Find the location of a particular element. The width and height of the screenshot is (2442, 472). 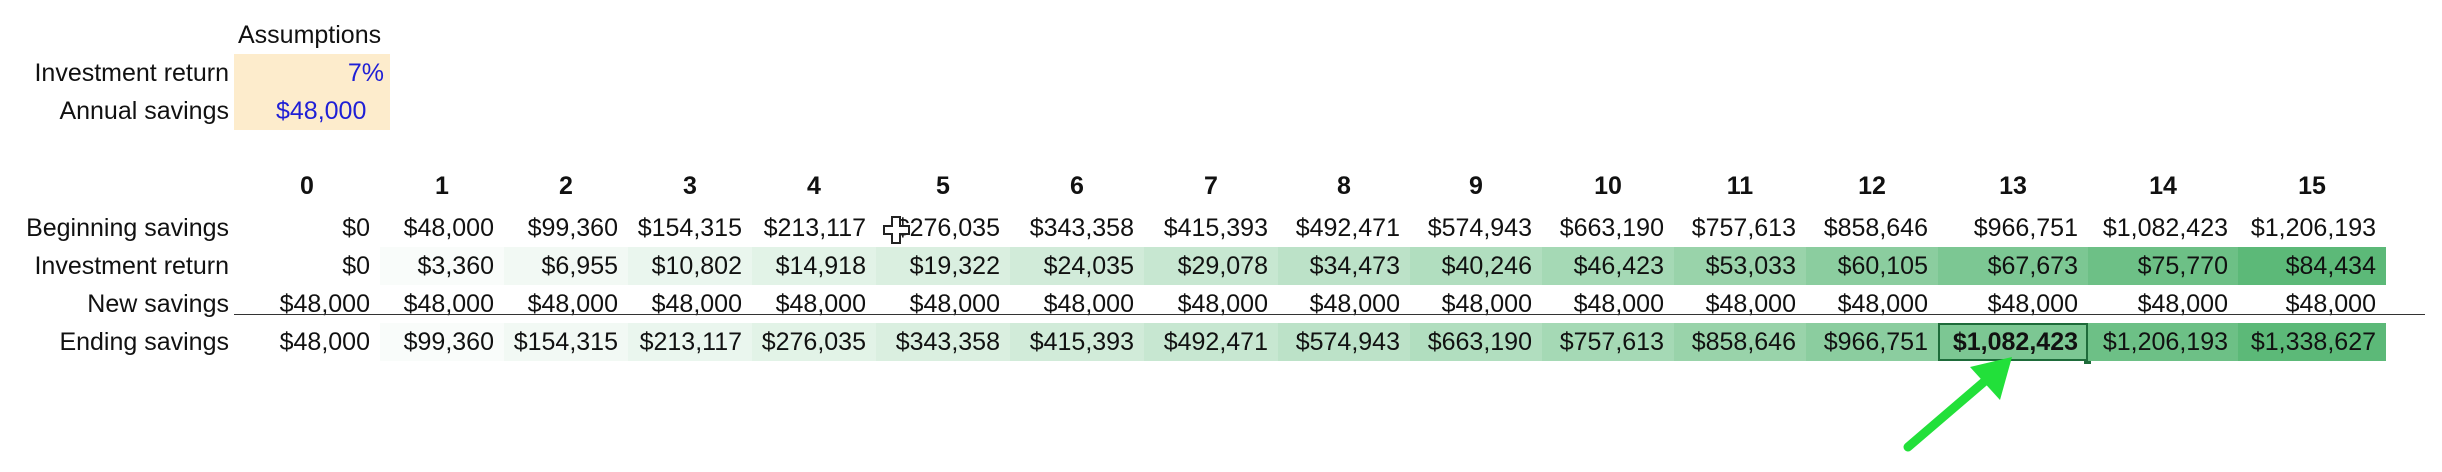

year-header-cell: 6 is located at coordinates (1077, 186).